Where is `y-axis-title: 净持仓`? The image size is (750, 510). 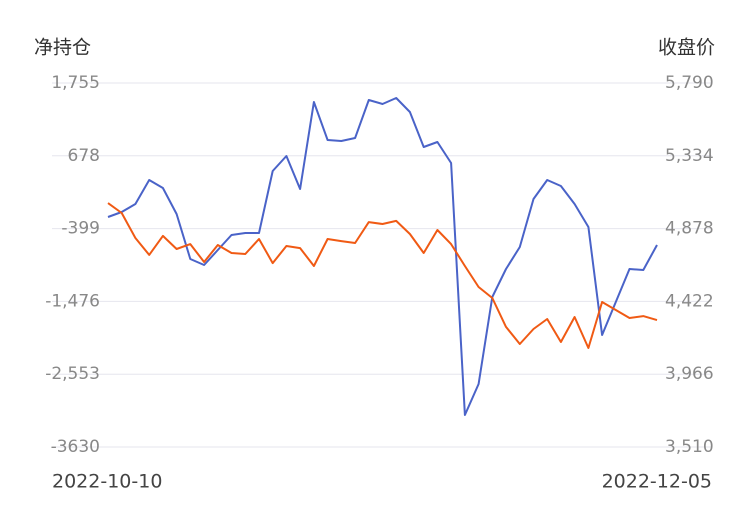 y-axis-title: 净持仓 is located at coordinates (62, 48).